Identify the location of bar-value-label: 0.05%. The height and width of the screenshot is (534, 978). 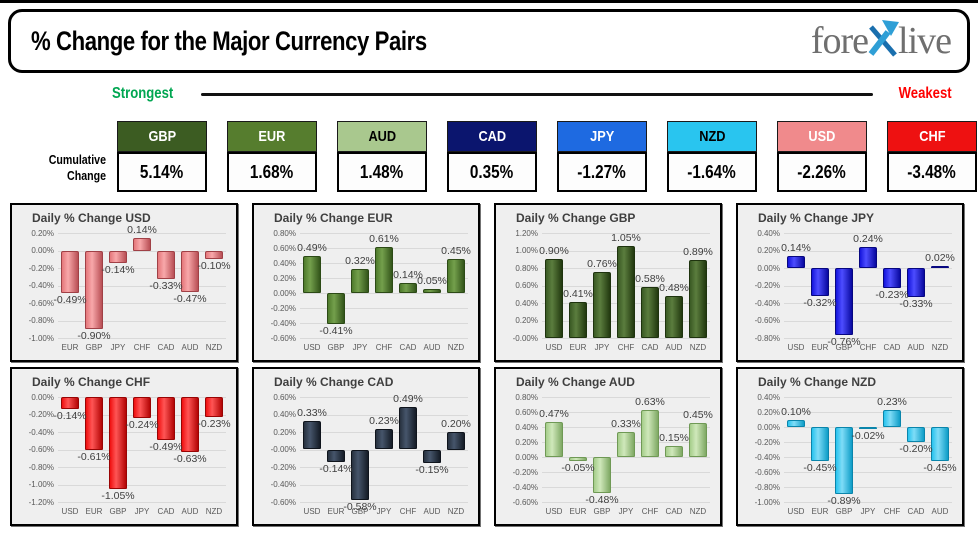
(432, 281).